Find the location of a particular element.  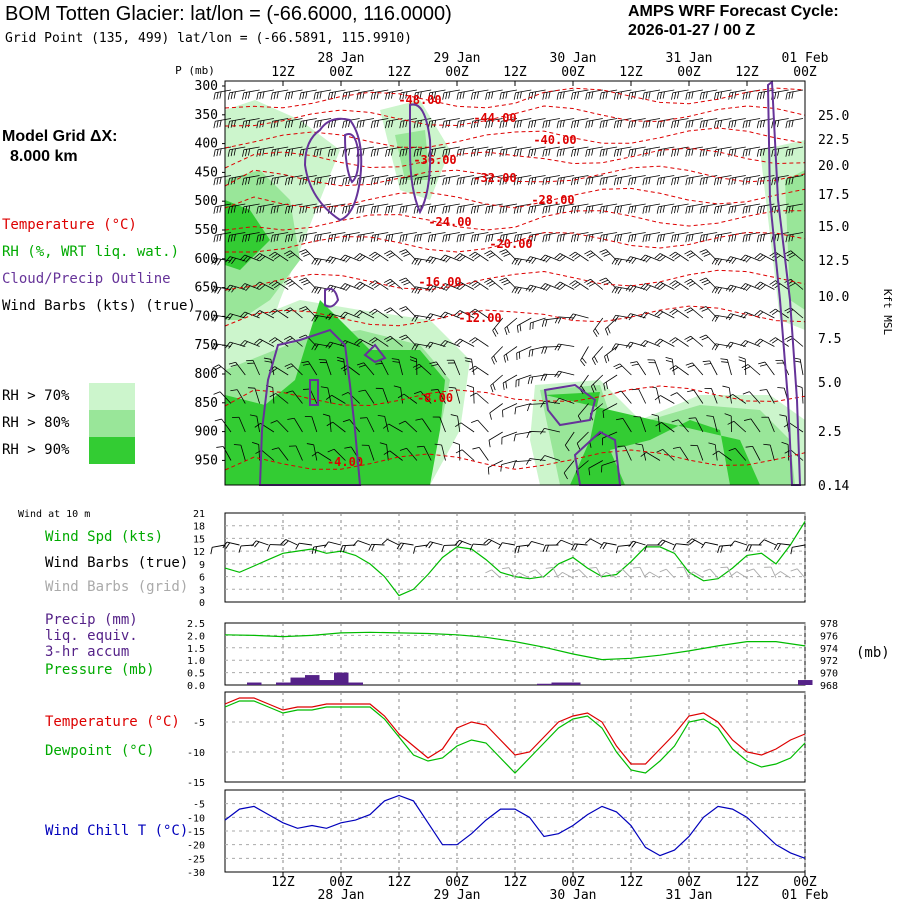

wind-tick-label: 0 is located at coordinates (202, 603).